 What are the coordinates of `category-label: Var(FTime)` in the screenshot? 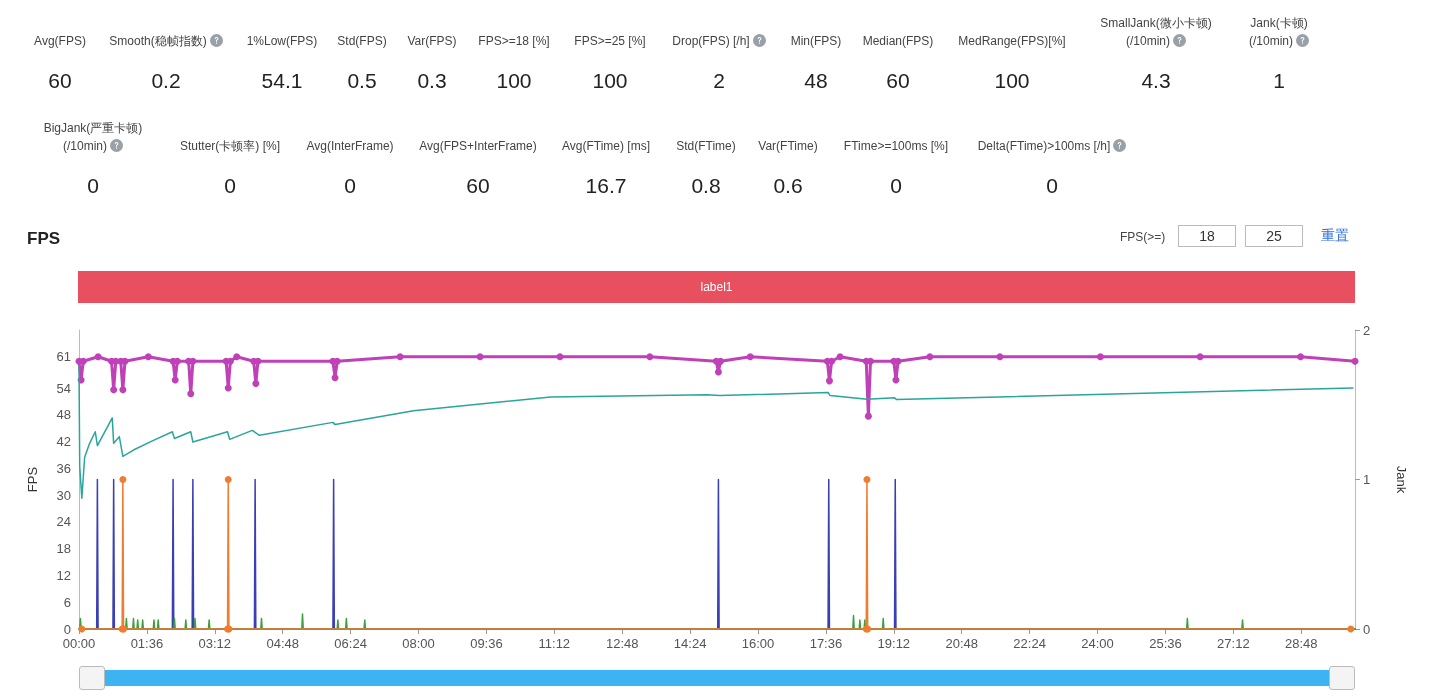 It's located at (788, 146).